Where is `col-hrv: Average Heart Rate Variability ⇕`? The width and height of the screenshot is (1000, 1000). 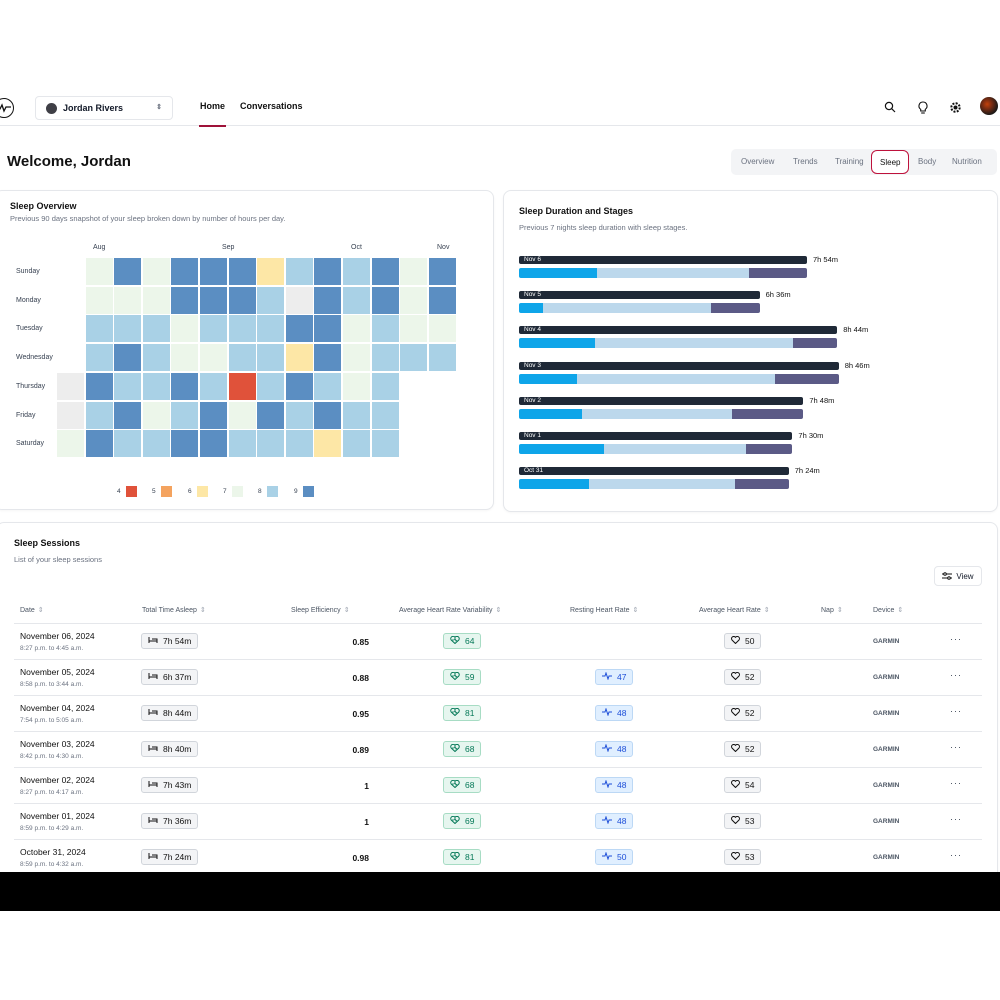 col-hrv: Average Heart Rate Variability ⇕ is located at coordinates (450, 610).